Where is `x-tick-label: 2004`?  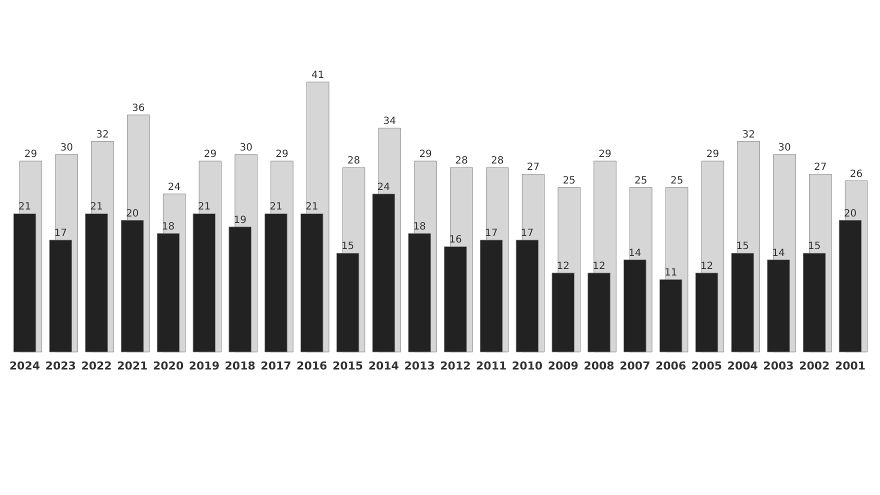 x-tick-label: 2004 is located at coordinates (742, 366).